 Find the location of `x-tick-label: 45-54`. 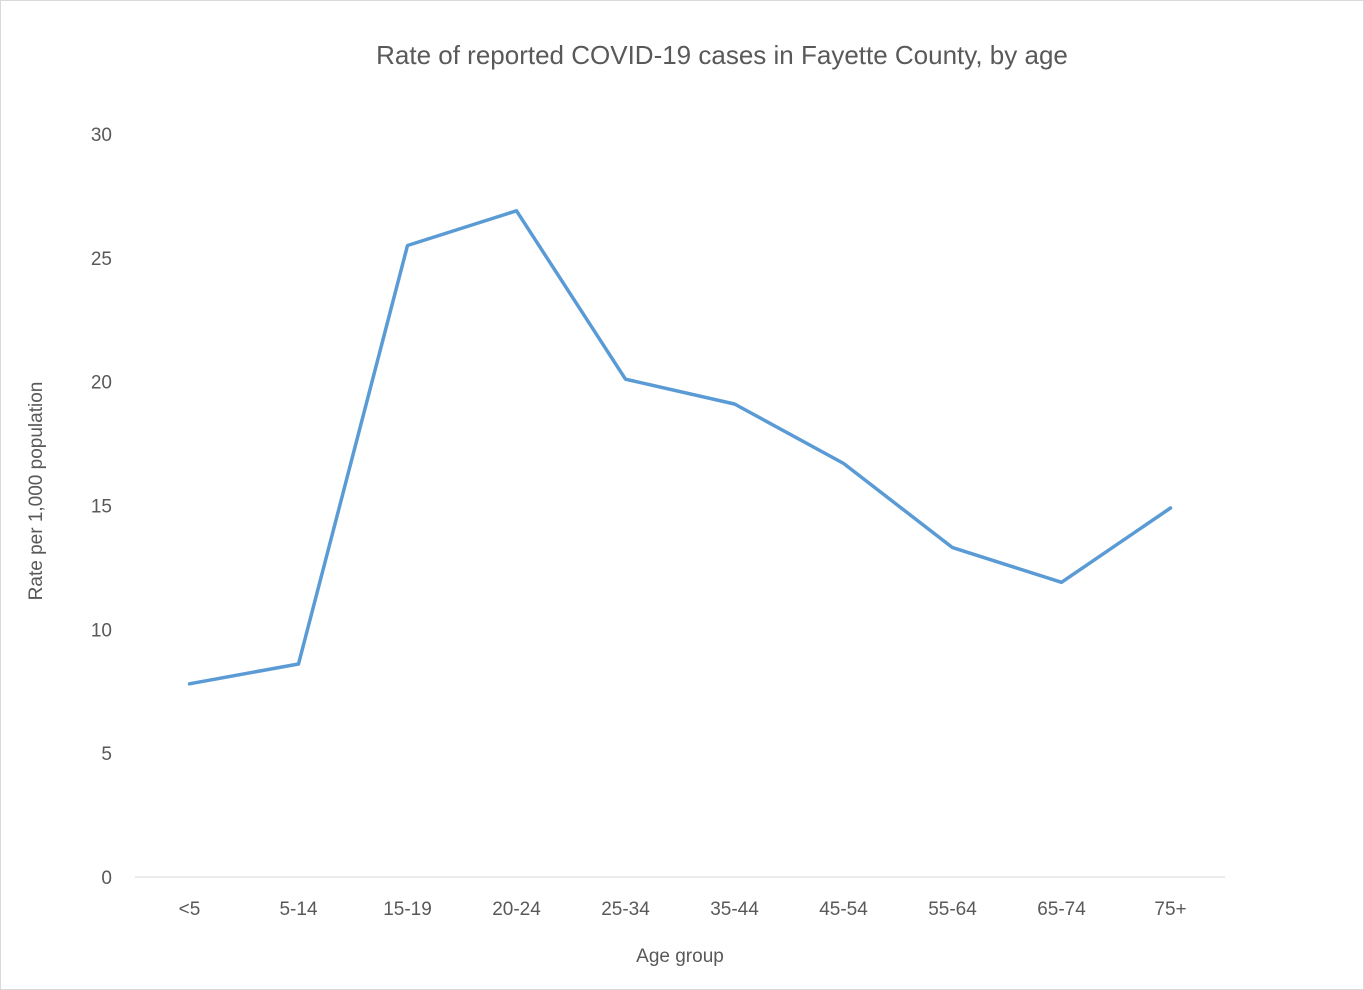

x-tick-label: 45-54 is located at coordinates (843, 909).